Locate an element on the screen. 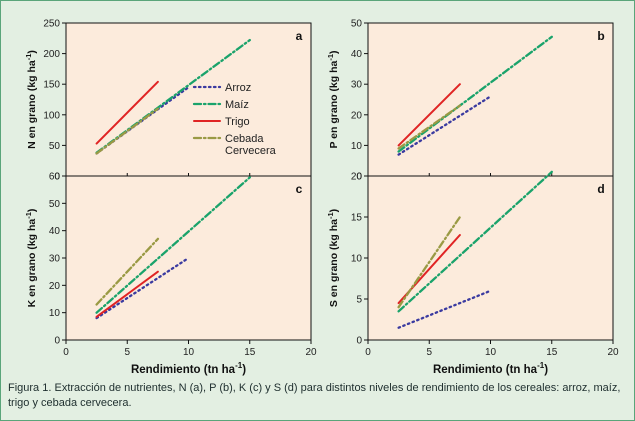 Image resolution: width=635 pixels, height=421 pixels. y-tick-label-a: 50 is located at coordinates (55, 146).